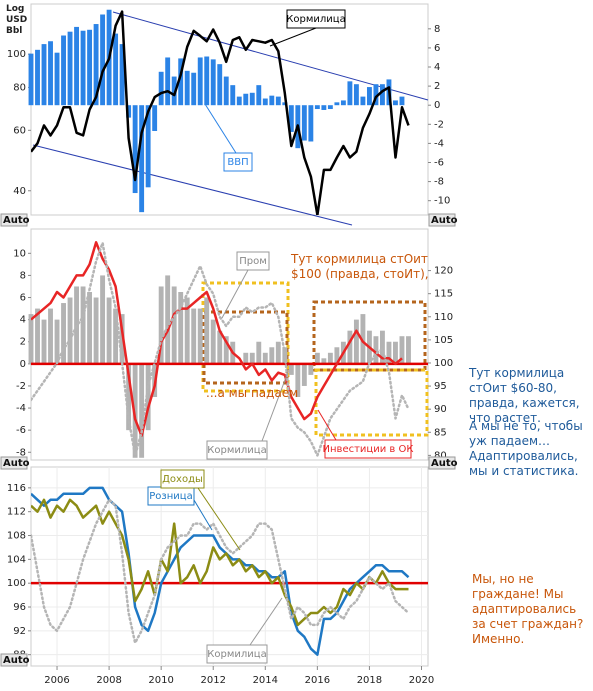  Describe the element at coordinates (437, 67) in the screenshot. I see `y2-tick-label: 4` at that location.